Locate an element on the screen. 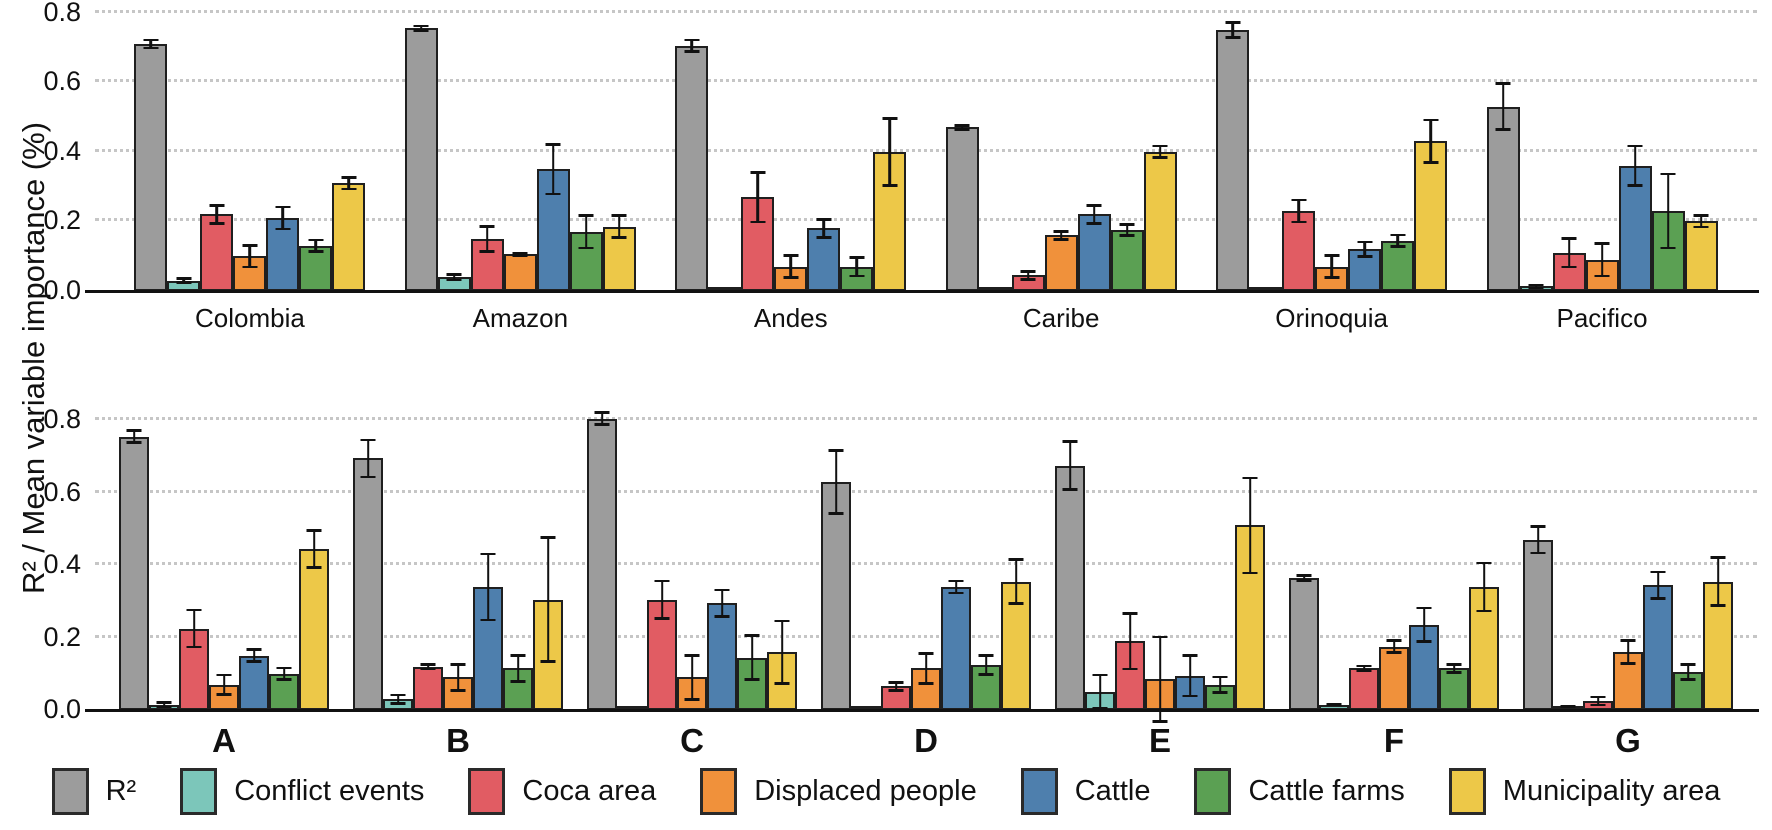 The width and height of the screenshot is (1772, 830). y-tick-label: 0.8 is located at coordinates (62, 419).